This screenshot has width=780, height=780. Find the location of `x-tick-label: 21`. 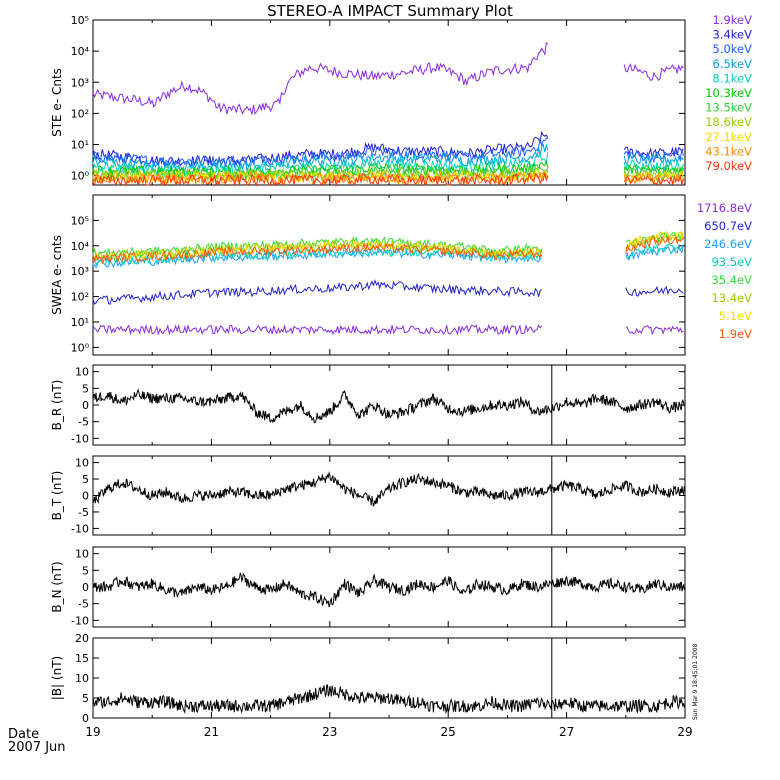

x-tick-label: 21 is located at coordinates (211, 732).